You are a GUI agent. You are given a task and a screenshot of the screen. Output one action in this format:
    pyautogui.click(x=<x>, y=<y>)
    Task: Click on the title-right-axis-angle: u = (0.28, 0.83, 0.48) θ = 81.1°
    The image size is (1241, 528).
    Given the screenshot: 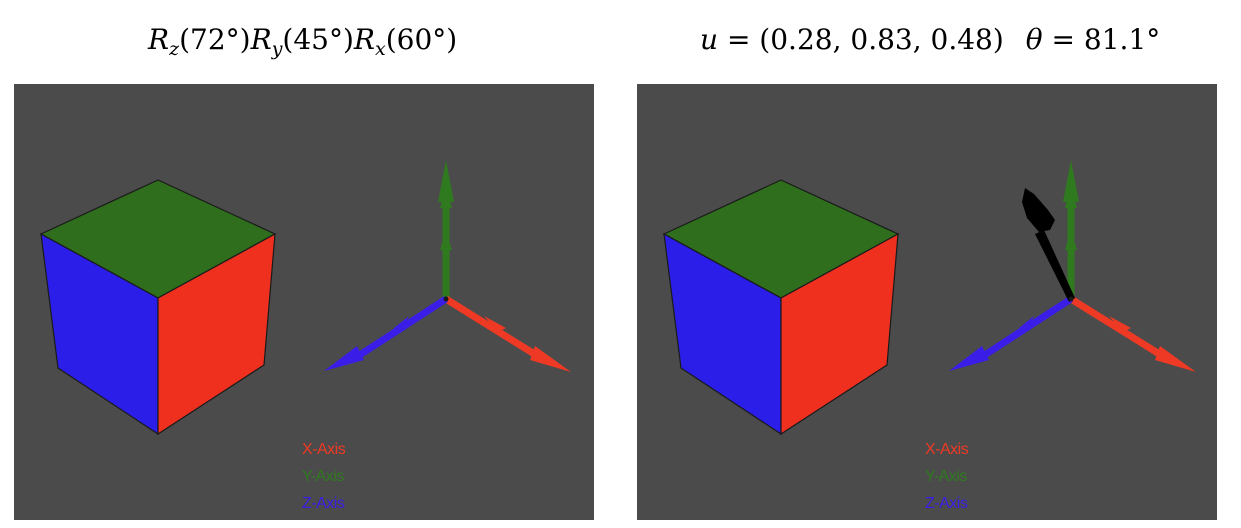 What is the action you would take?
    pyautogui.click(x=930, y=40)
    